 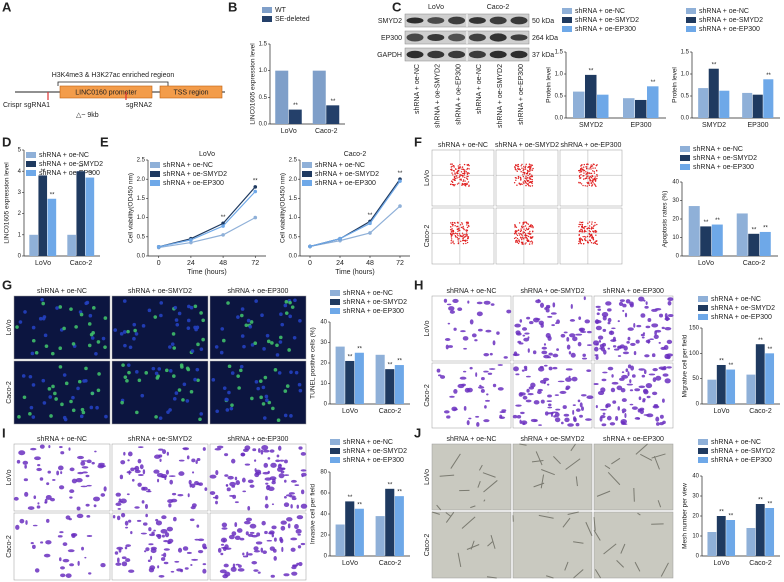 I want to click on column-header: shRNA + oe-EP300, so click(x=258, y=439).